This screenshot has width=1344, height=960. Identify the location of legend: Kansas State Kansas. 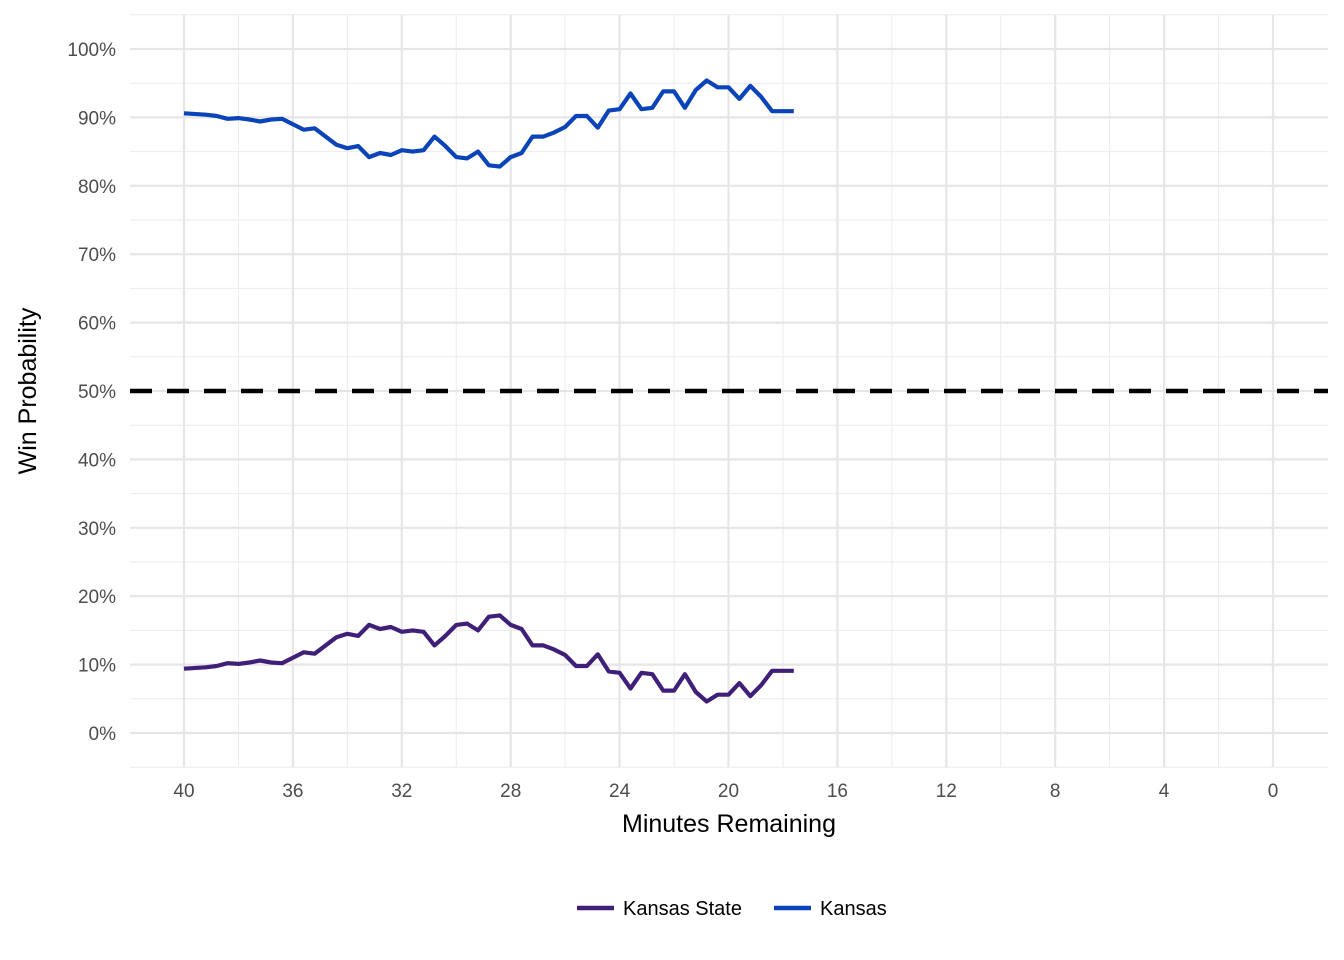
(732, 909).